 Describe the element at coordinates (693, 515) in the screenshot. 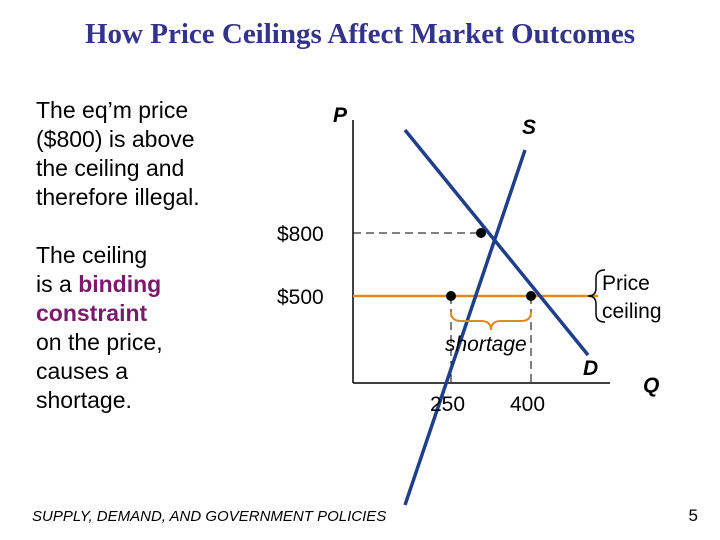

I see `page-number: 5` at that location.